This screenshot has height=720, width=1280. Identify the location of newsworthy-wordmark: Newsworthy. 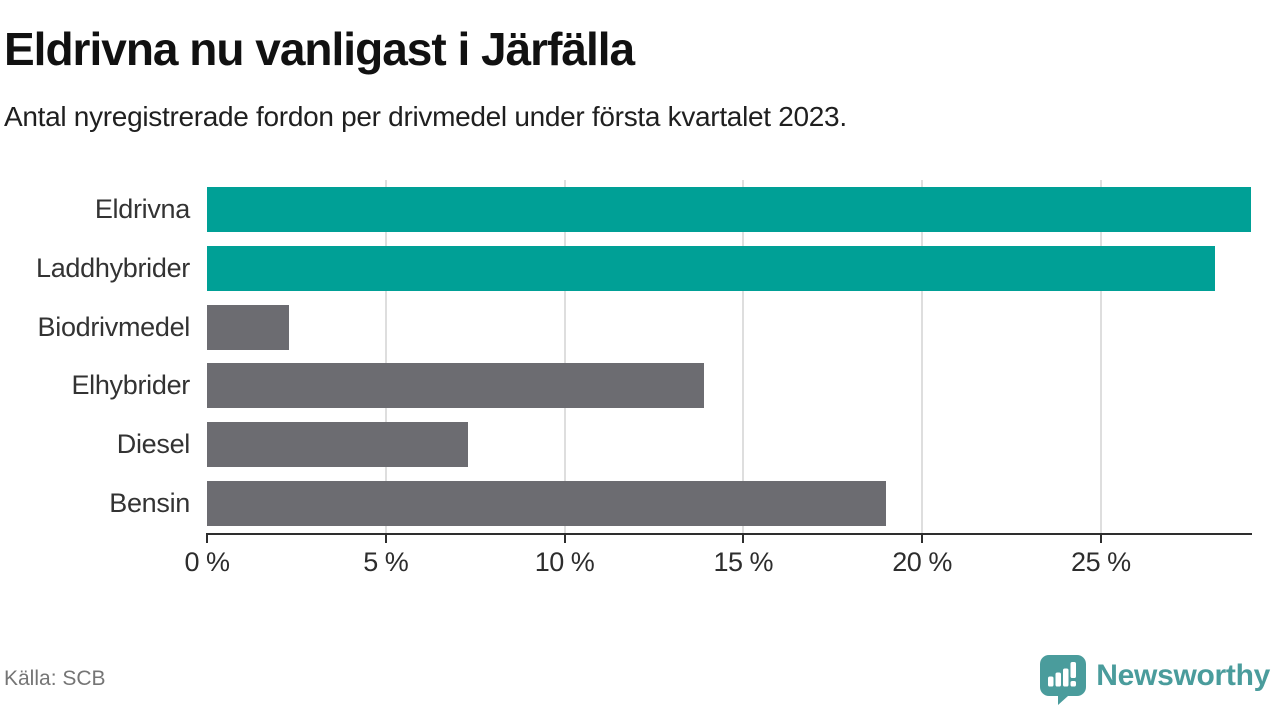
(1183, 675).